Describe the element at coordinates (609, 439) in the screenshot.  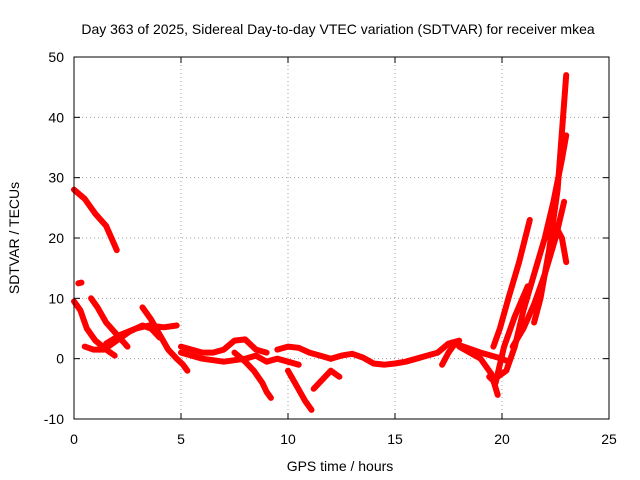
I see `x-tick-label: 25` at that location.